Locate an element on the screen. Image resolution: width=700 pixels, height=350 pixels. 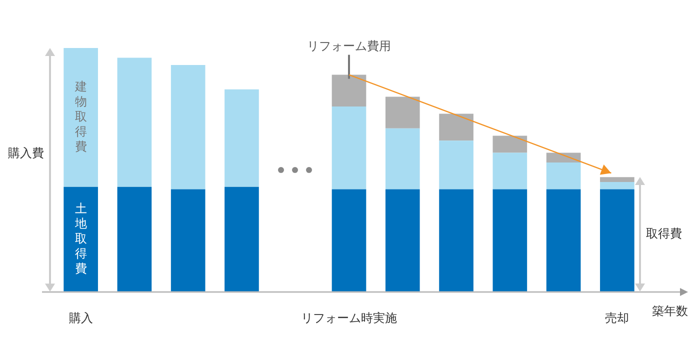
y-axis-title: 購入費 is located at coordinates (26, 153).